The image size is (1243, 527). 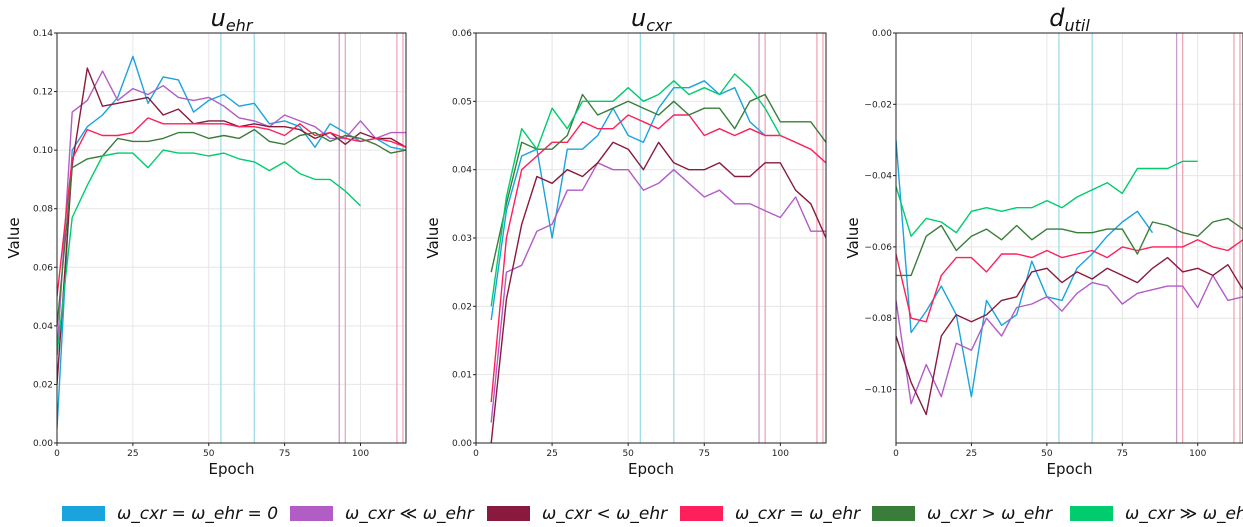 I want to click on y-tick-label: −0.10, so click(x=878, y=391).